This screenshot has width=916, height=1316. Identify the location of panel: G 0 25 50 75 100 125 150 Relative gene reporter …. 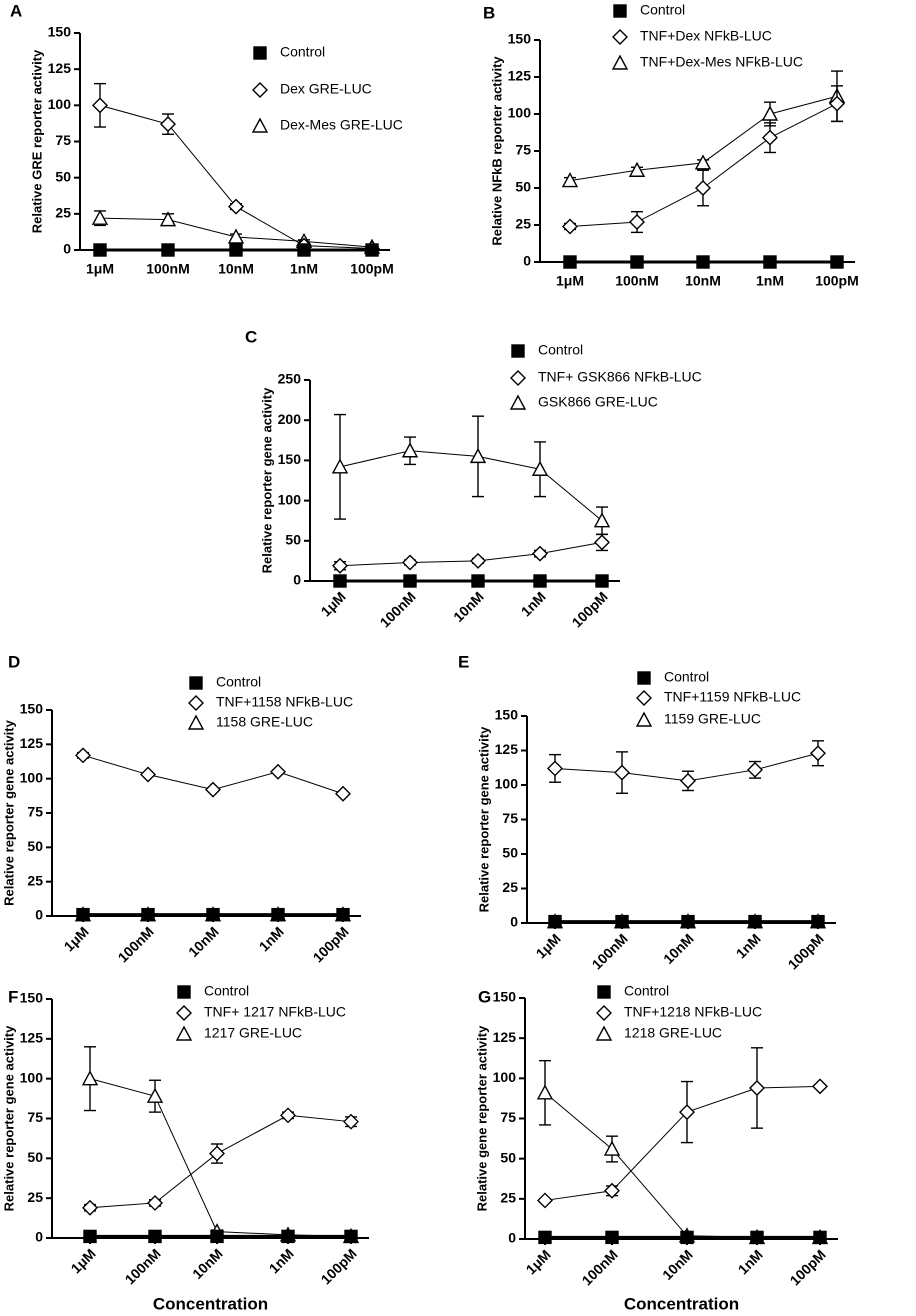
(656, 1148).